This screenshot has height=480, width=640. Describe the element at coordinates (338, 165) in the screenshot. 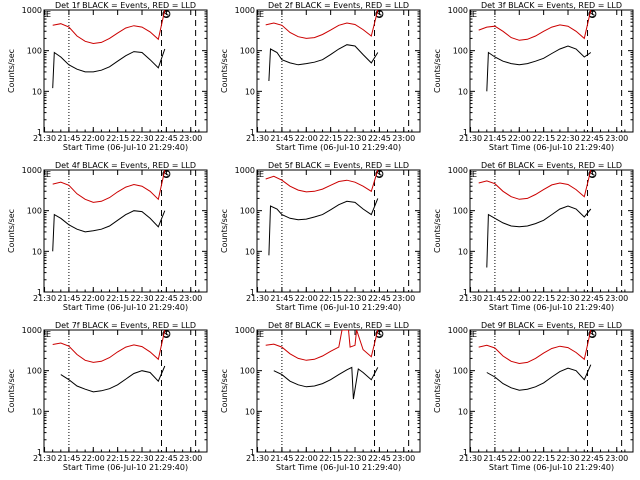

I see `chart-title: Det 5f BLACK = Events, RED = LLD` at that location.